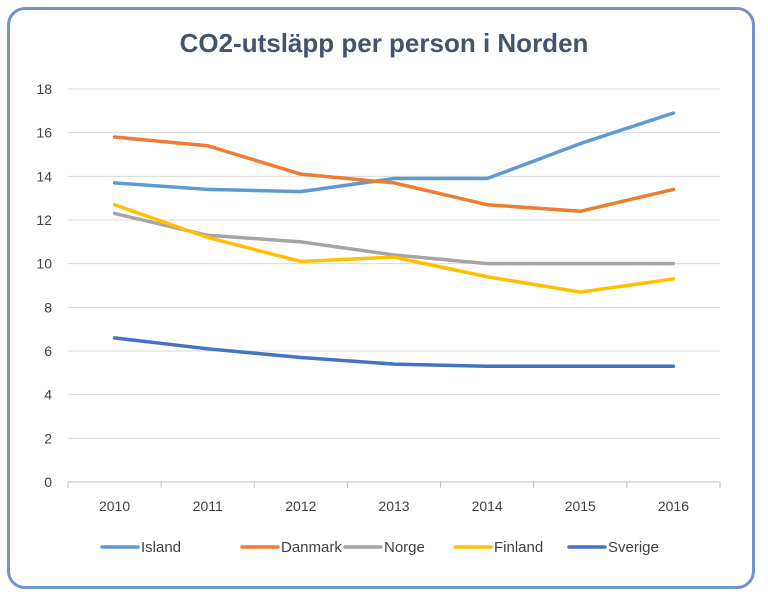  What do you see at coordinates (393, 506) in the screenshot?
I see `x-tick-label: 2013` at bounding box center [393, 506].